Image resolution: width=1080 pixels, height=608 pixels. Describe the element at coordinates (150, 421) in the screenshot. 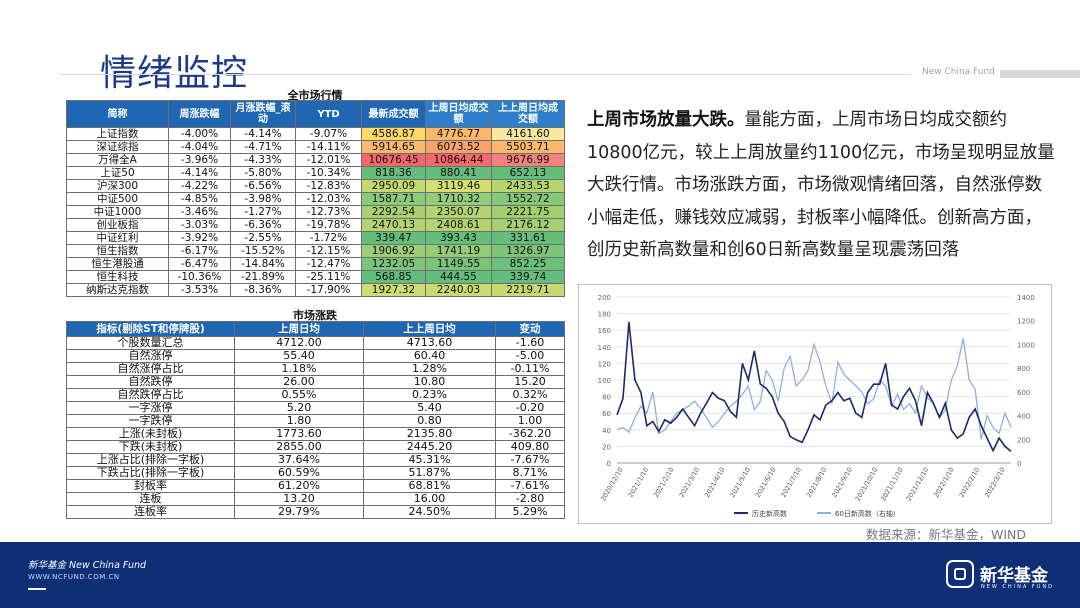

I see `table-cell: 一字跌停` at that location.